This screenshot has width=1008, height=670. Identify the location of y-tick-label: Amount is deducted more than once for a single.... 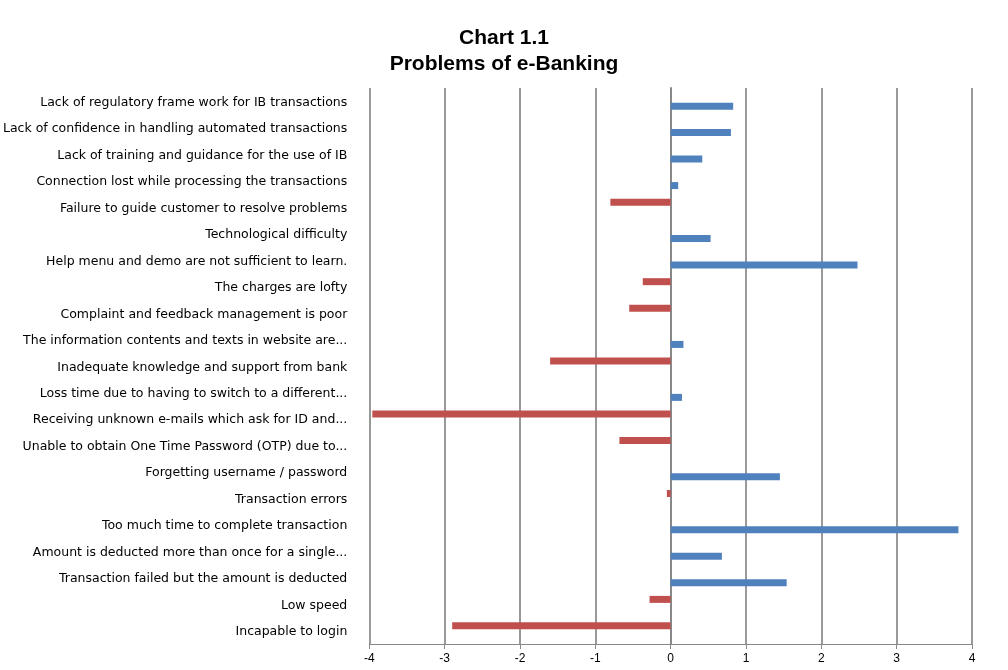
(190, 551).